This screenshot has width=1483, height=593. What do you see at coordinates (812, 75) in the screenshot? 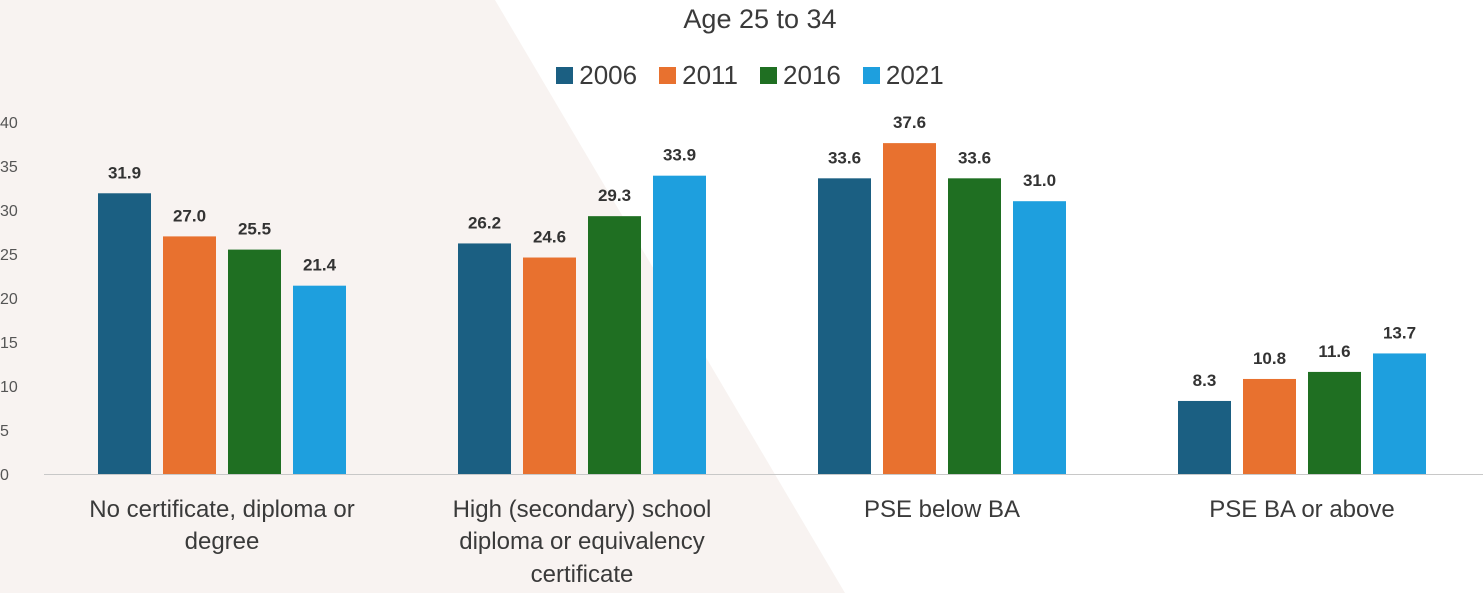
I see `legend-label: 2016` at bounding box center [812, 75].